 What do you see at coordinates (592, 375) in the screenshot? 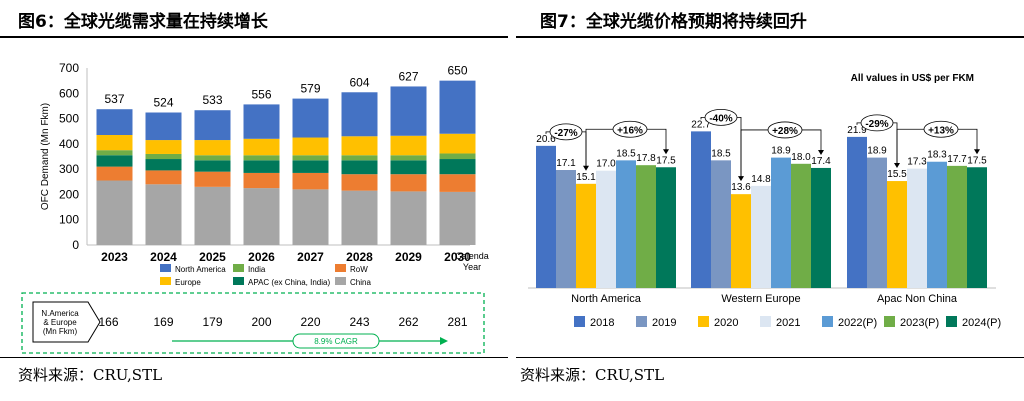
I see `right-source-note: 资料来源：CRU,STL` at bounding box center [592, 375].